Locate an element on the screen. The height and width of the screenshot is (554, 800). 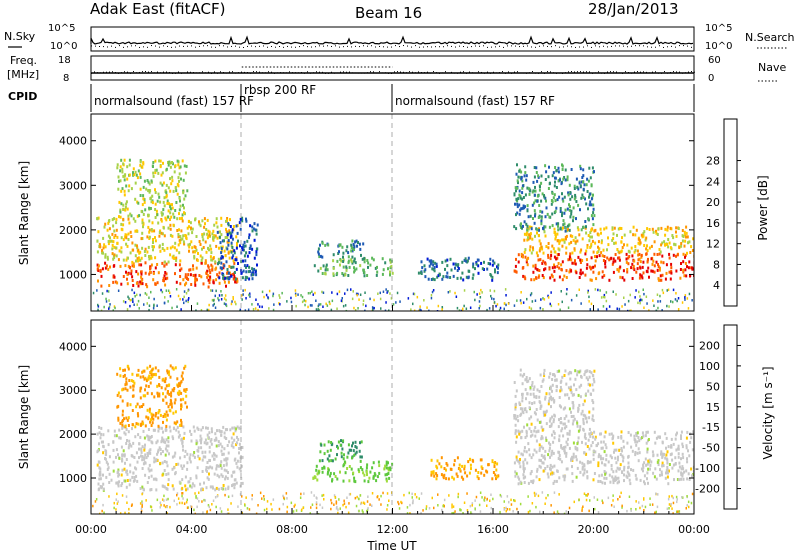
colorbar-tick-label: 8 is located at coordinates (716, 264).